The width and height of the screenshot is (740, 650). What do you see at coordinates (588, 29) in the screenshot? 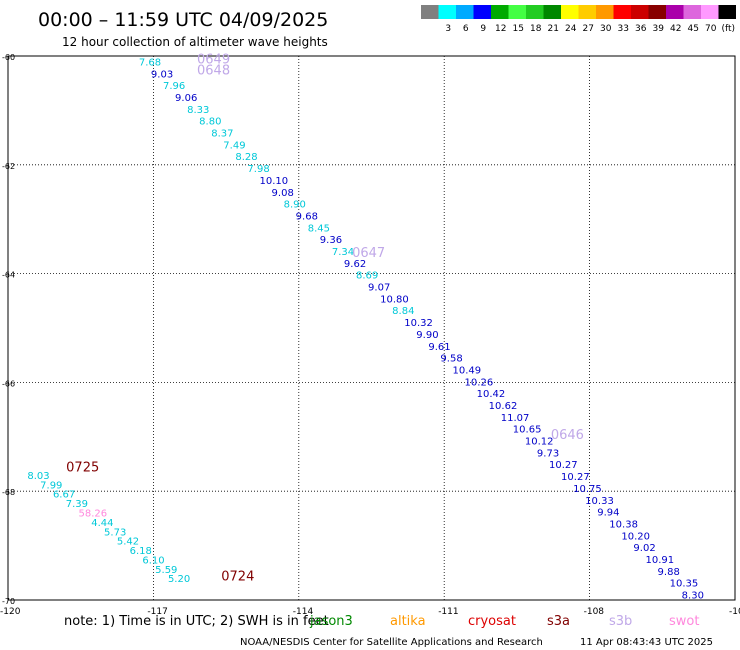
I see `legend-label: 27` at bounding box center [588, 29].